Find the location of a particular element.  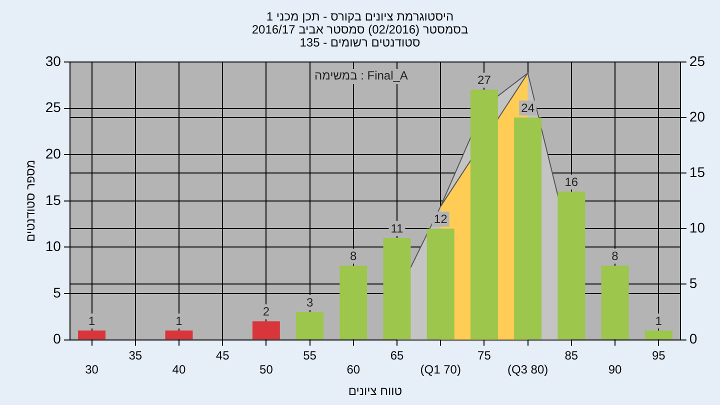

y2-tick-label: 0 is located at coordinates (693, 338).